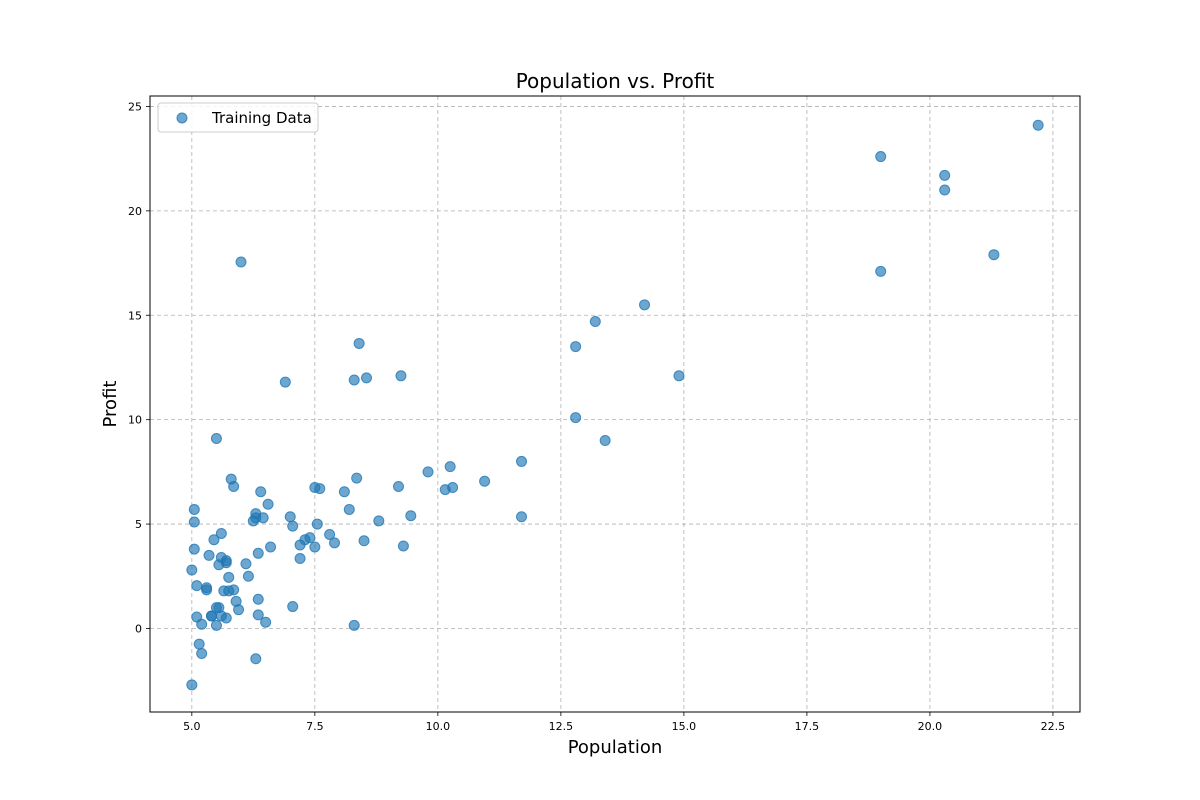  Describe the element at coordinates (110, 404) in the screenshot. I see `y-axis-label: Profit` at that location.